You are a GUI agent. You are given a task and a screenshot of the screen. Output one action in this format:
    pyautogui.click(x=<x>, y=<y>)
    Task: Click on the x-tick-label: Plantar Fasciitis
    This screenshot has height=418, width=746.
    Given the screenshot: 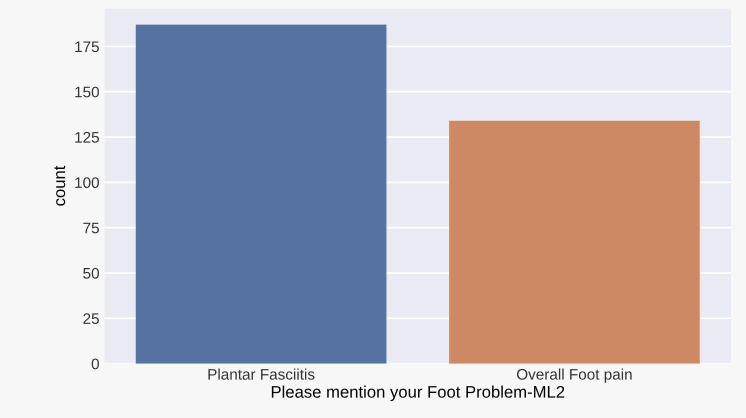 What is the action you would take?
    pyautogui.click(x=261, y=374)
    